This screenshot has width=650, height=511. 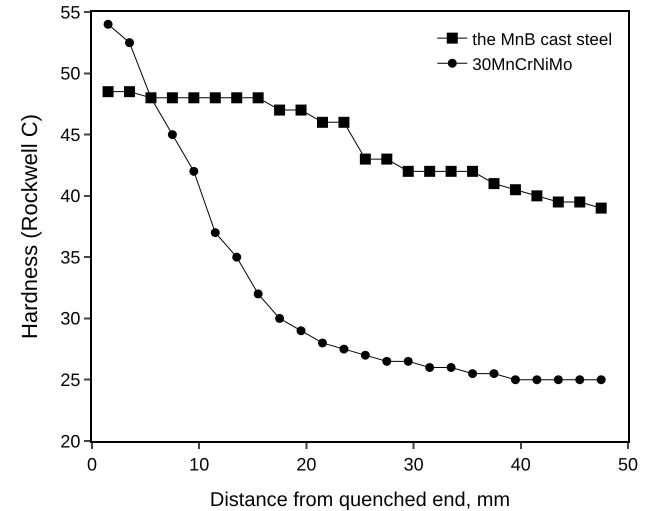 I want to click on y-tick-label: 40, so click(x=70, y=196).